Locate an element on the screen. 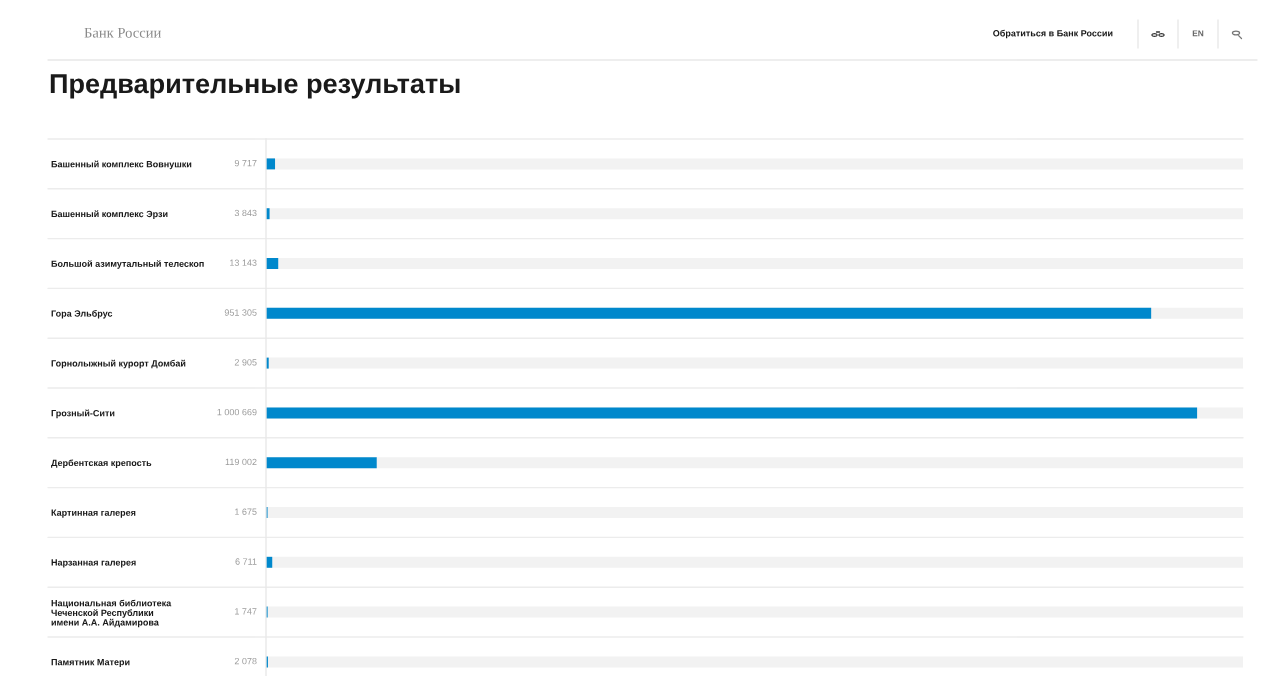 The height and width of the screenshot is (676, 1280). data-label: 13 143 is located at coordinates (243, 262).